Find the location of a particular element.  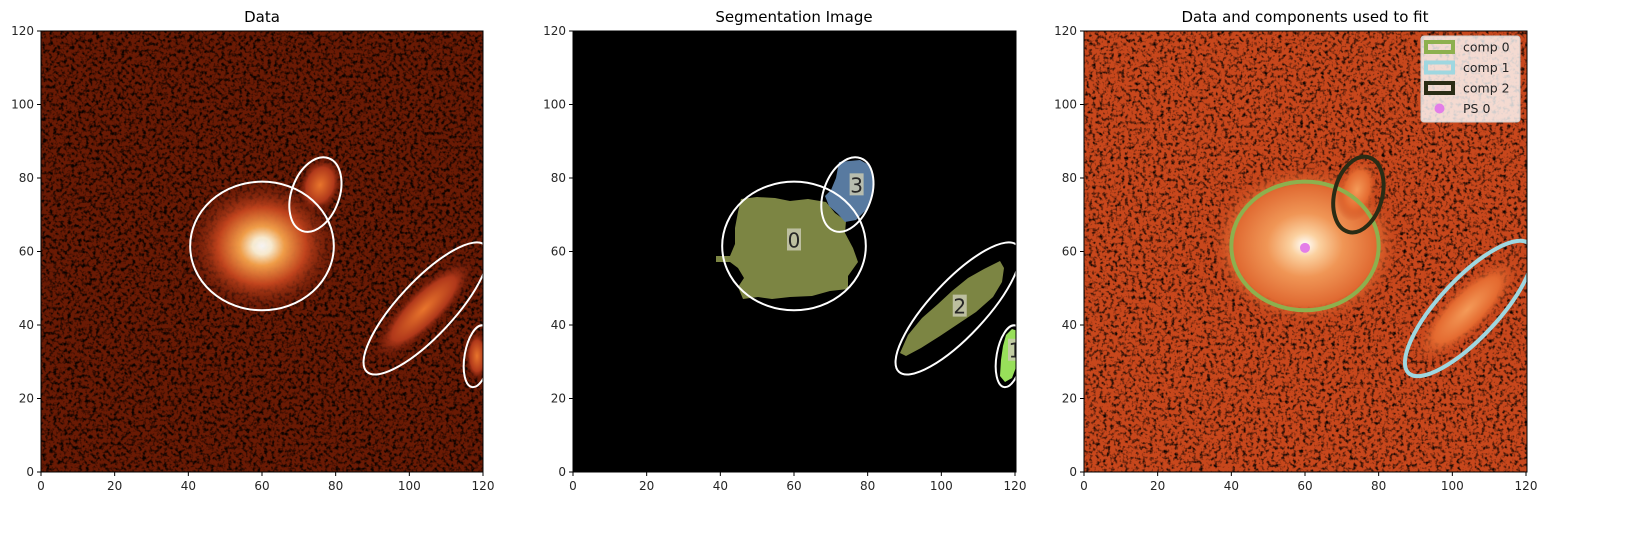

segment-label-2: 2 is located at coordinates (959, 307).